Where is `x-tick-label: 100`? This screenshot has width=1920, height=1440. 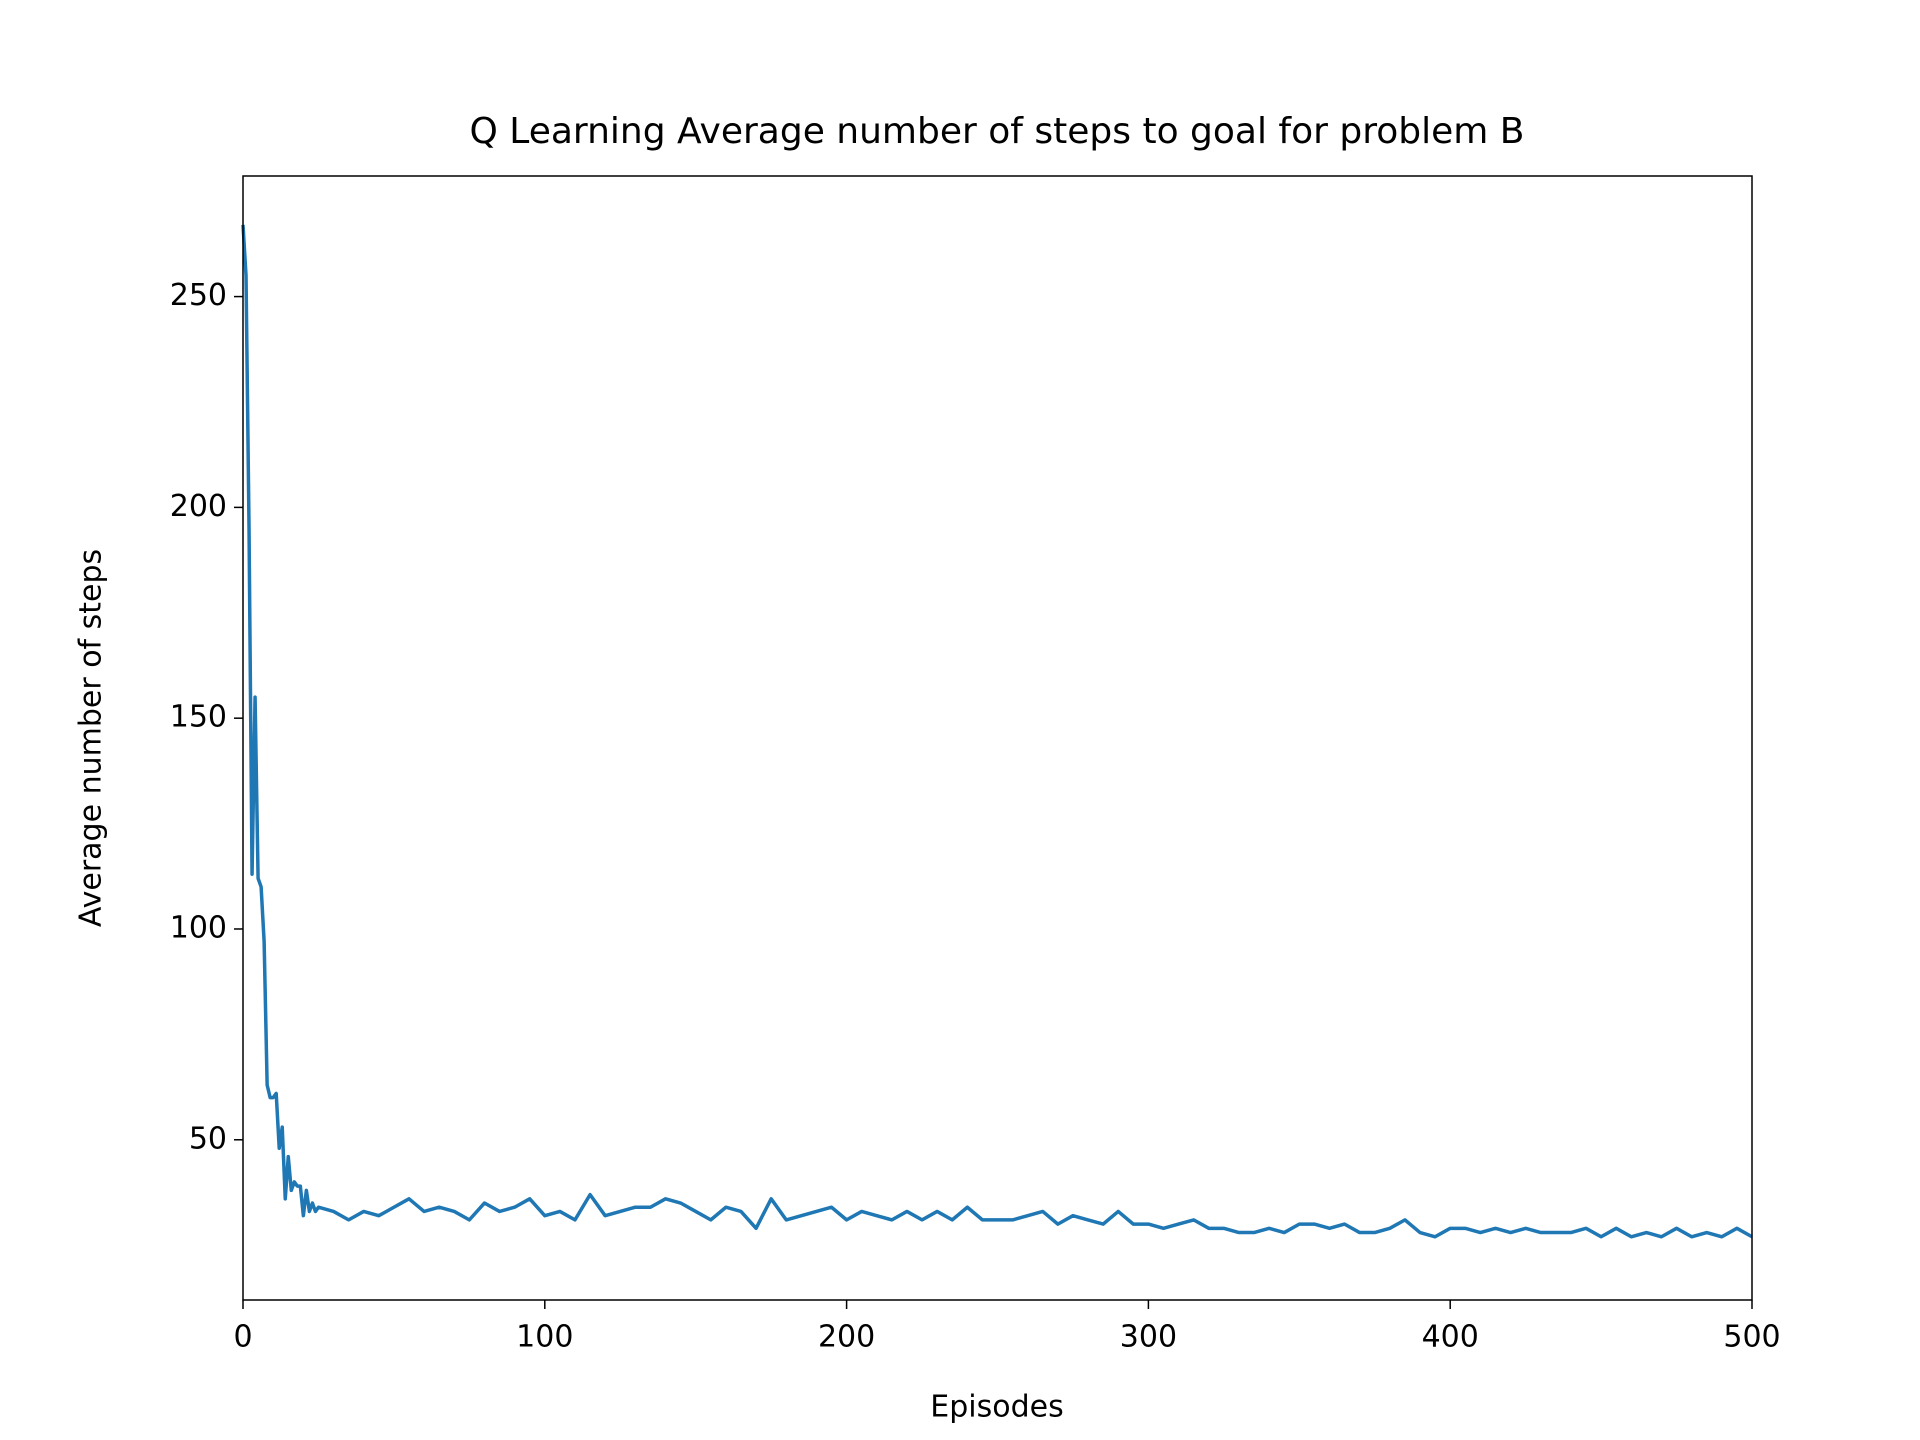 x-tick-label: 100 is located at coordinates (544, 1337).